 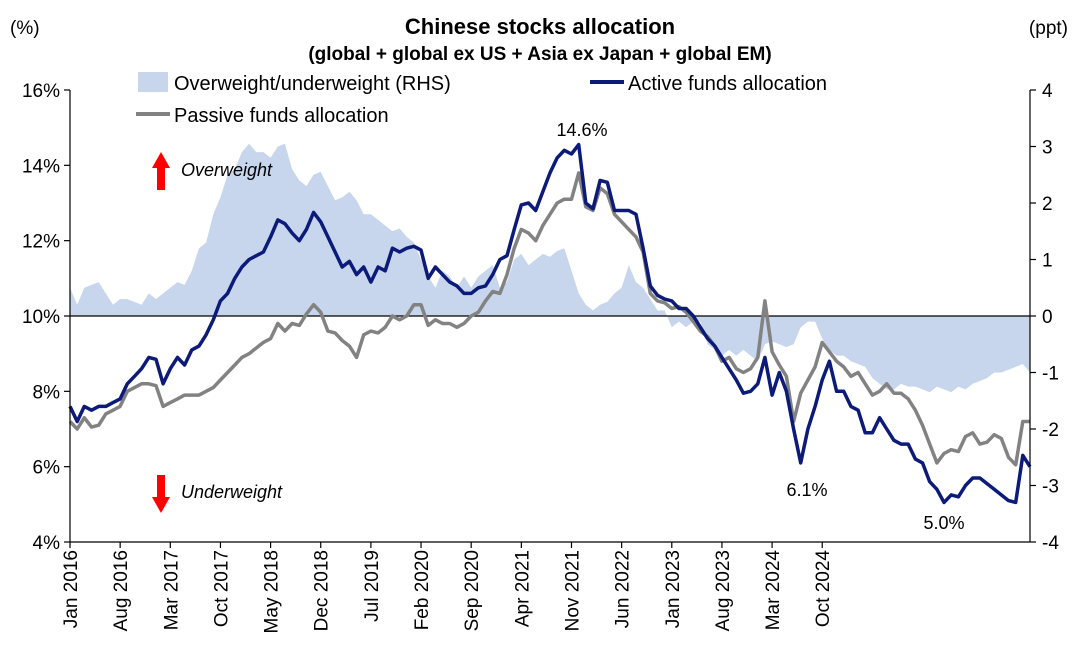 I want to click on x-tick-label: Aug 2016, so click(x=121, y=590).